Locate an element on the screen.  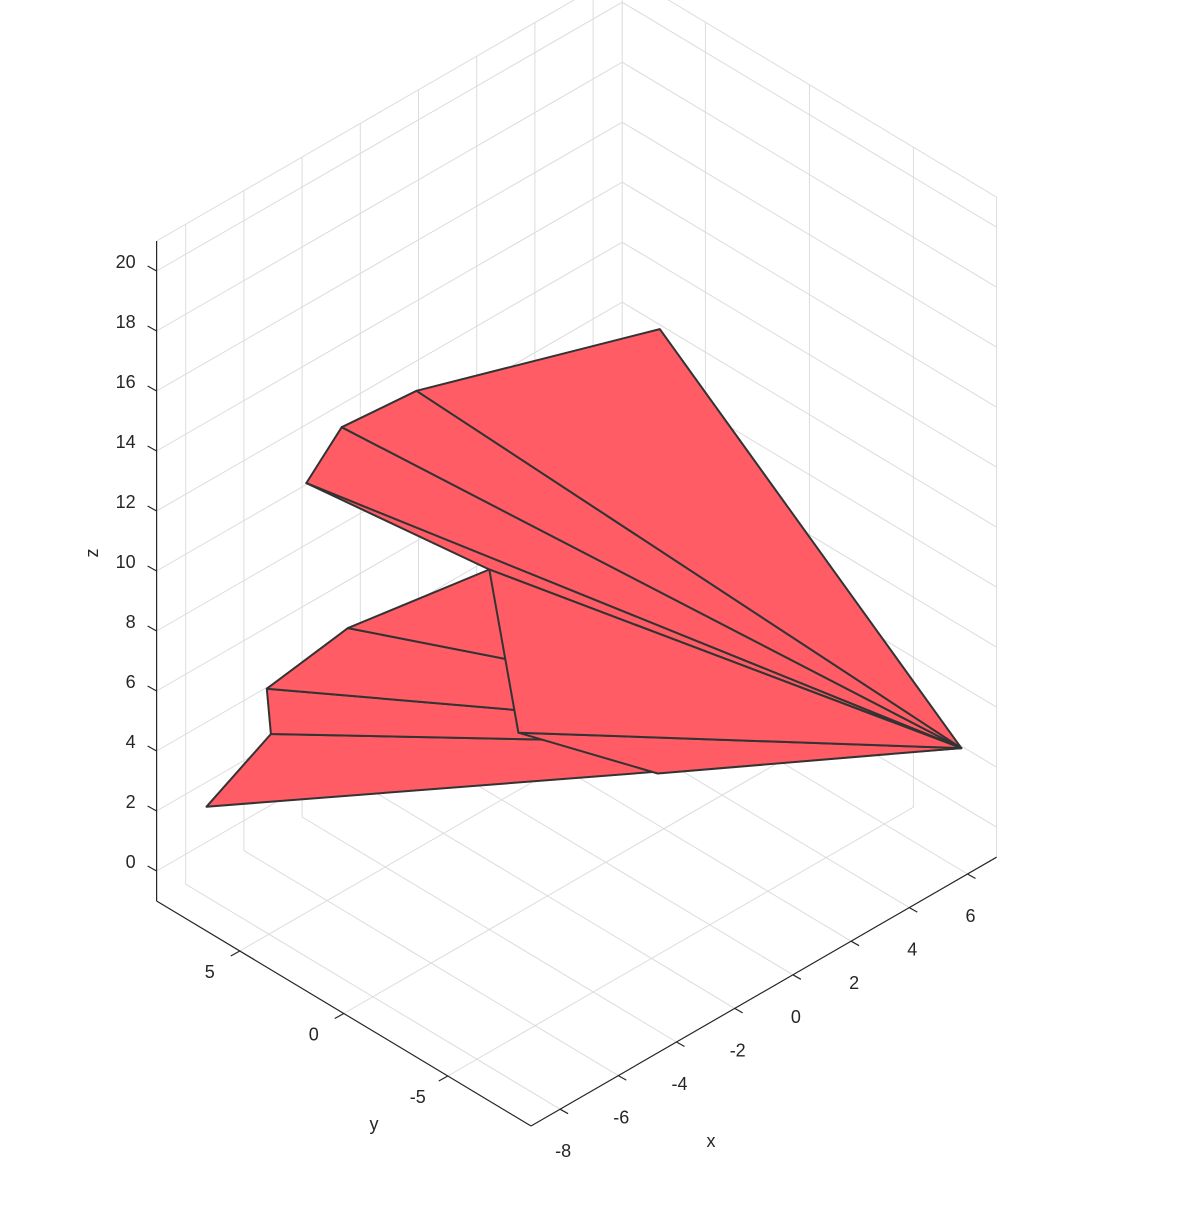
x-tick-label: -2 is located at coordinates (738, 1050).